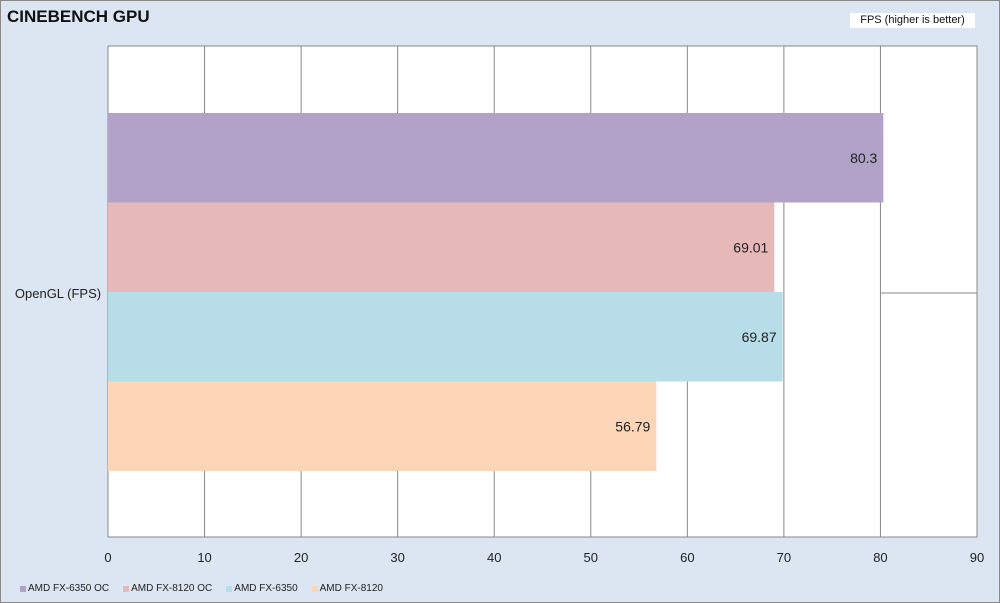 The height and width of the screenshot is (603, 1000). I want to click on legend-label: AMD FX-8120, so click(351, 588).